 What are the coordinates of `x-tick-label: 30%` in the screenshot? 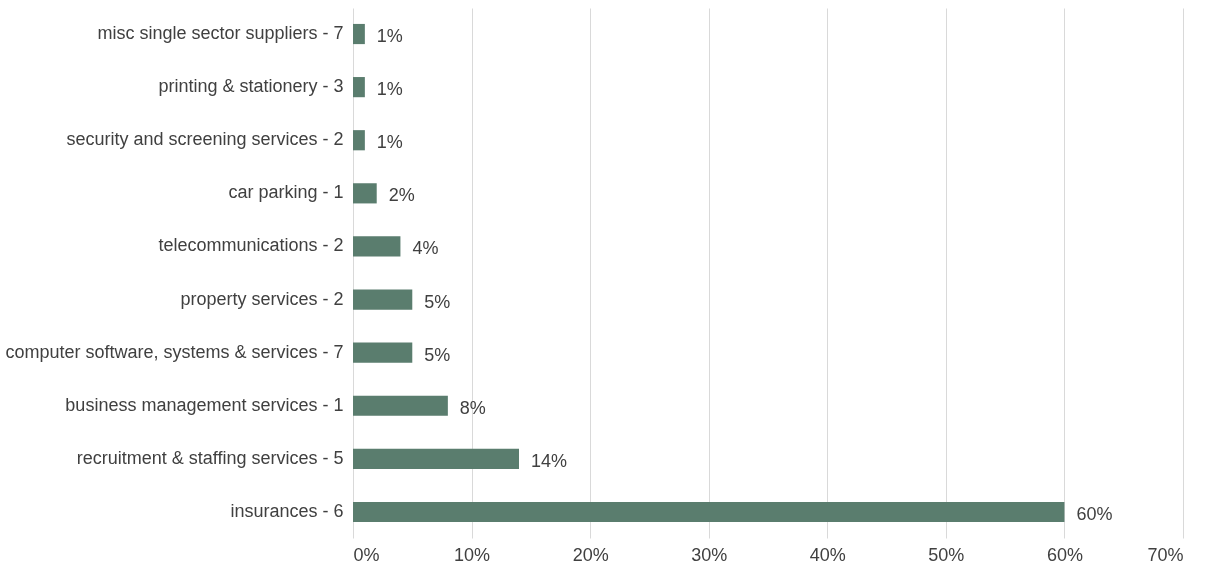 It's located at (709, 554).